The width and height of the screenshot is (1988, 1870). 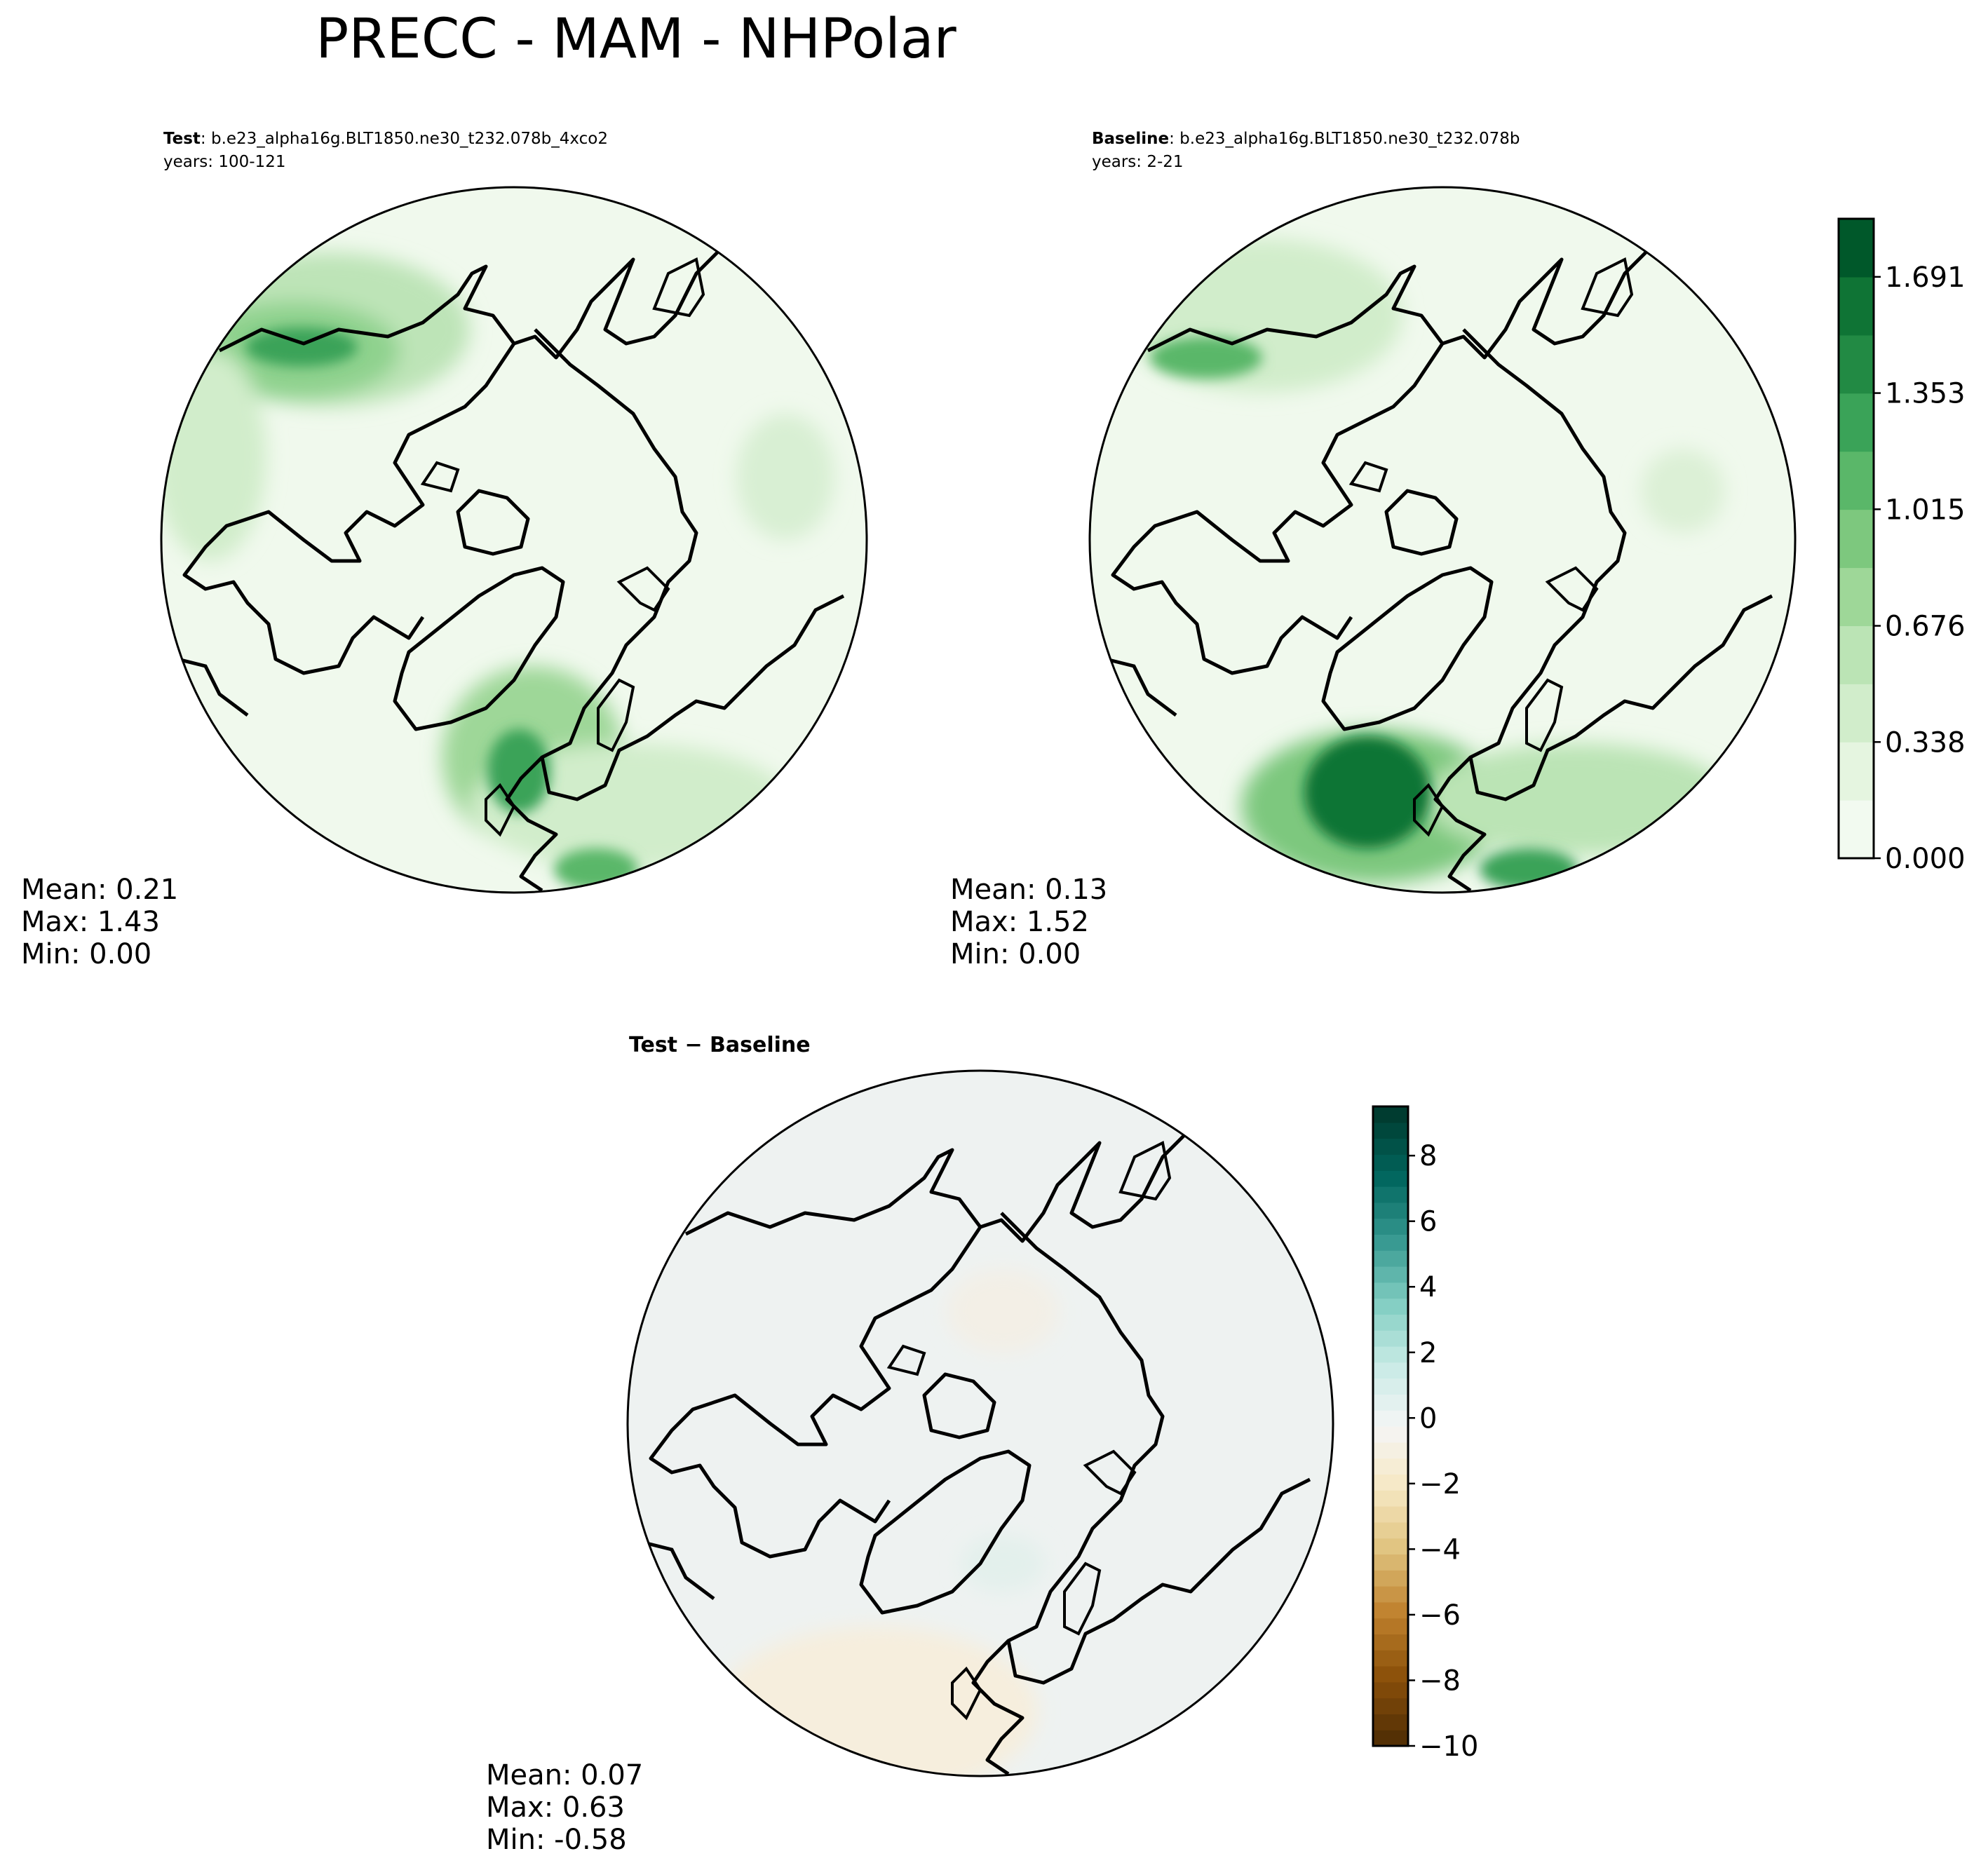 I want to click on baseline-map-boundary, so click(x=1442, y=540).